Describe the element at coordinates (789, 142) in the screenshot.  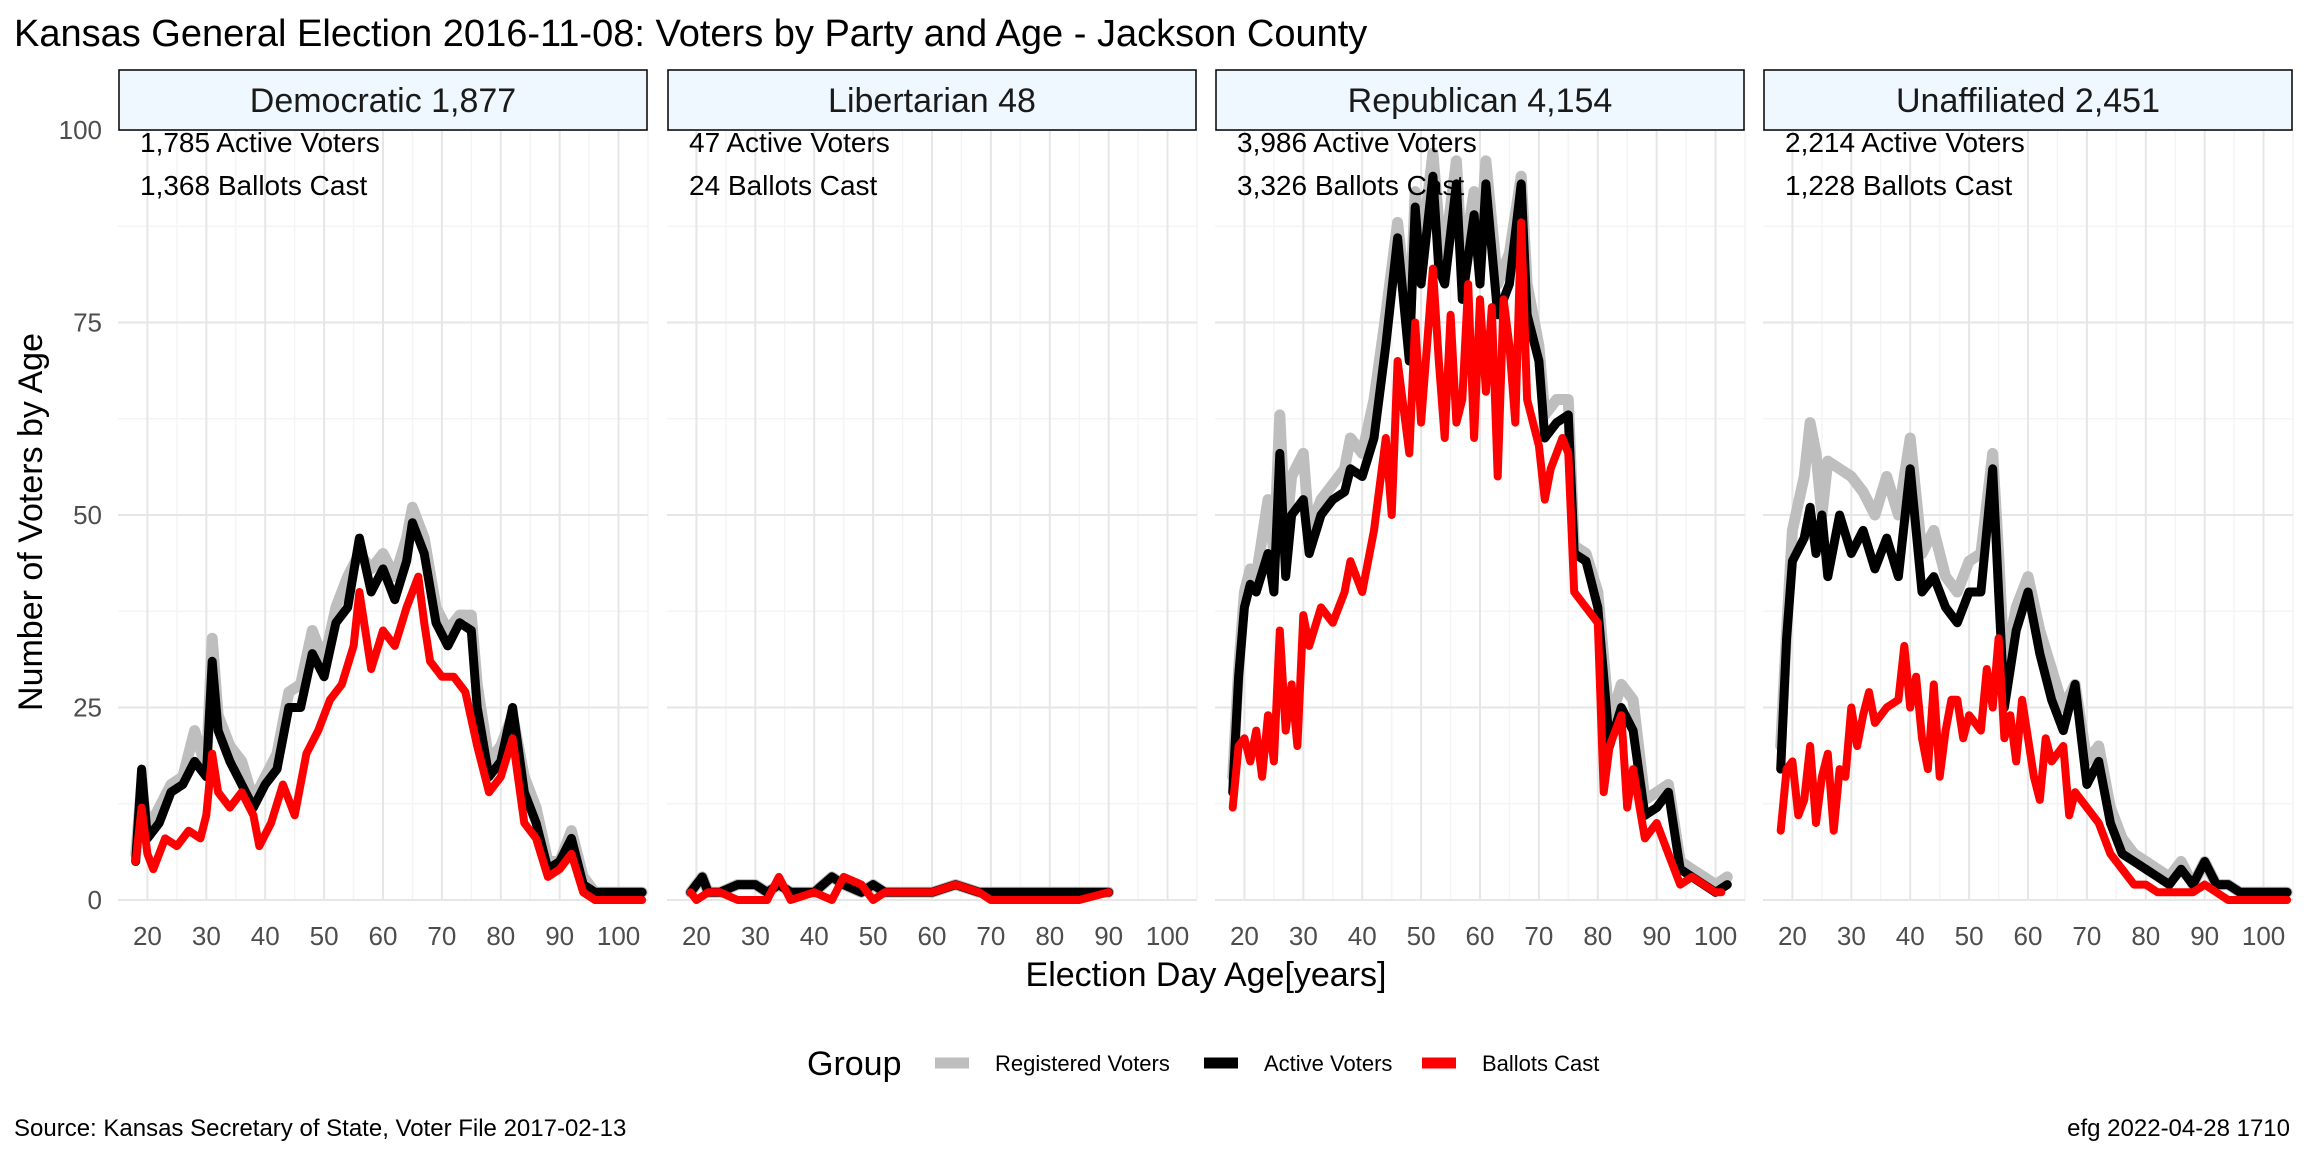
I see `panel-annotation: 47 Active Voters` at that location.